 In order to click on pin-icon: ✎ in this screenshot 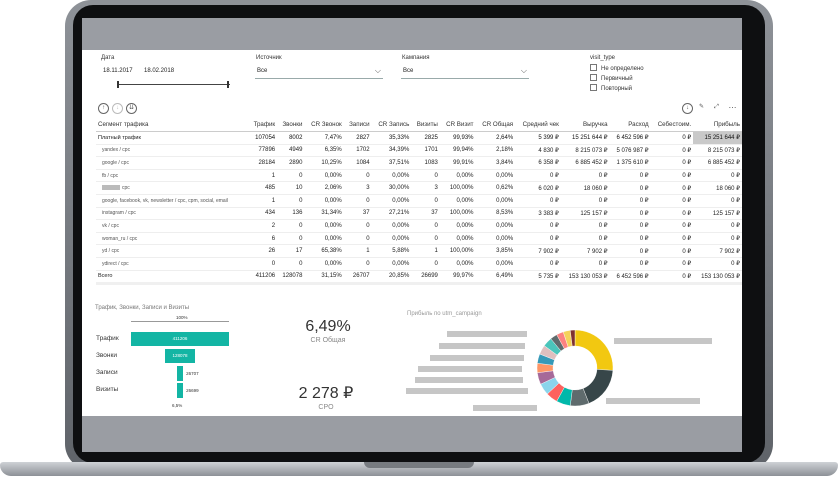, I will do `click(701, 107)`.